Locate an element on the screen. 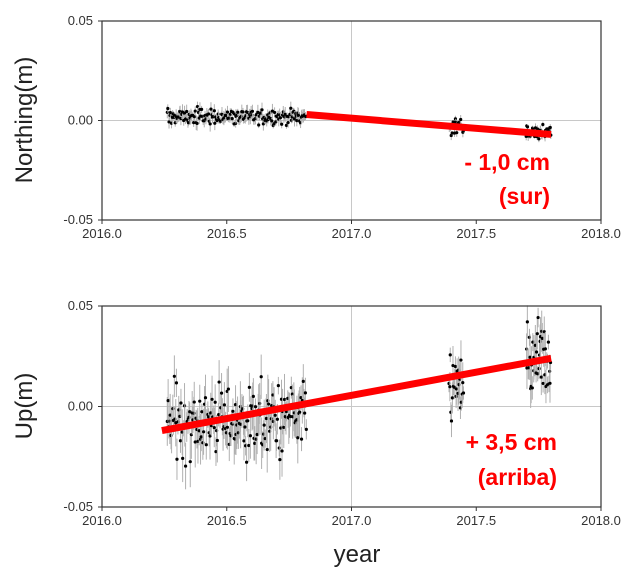  y-tick-label: -0.05 is located at coordinates (78, 219).